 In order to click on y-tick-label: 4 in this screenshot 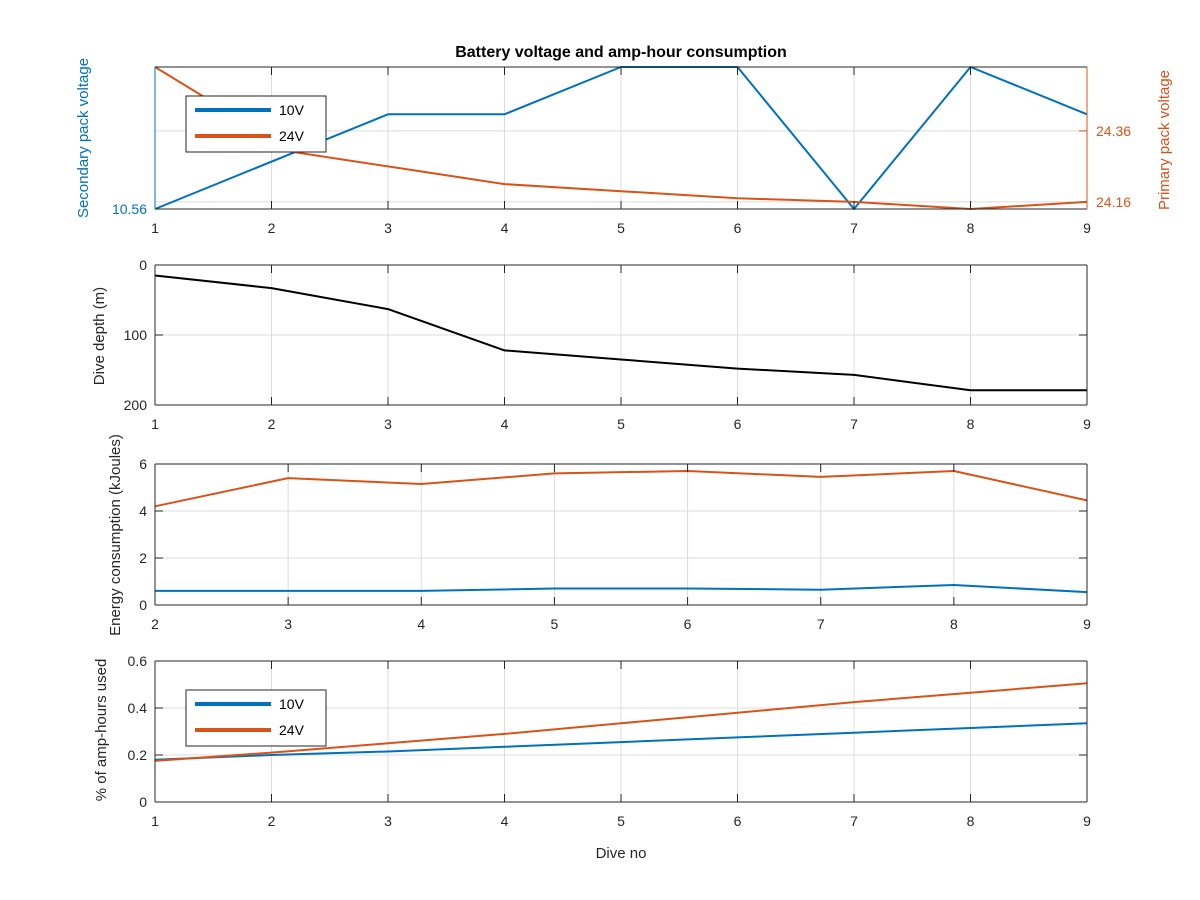, I will do `click(143, 511)`.